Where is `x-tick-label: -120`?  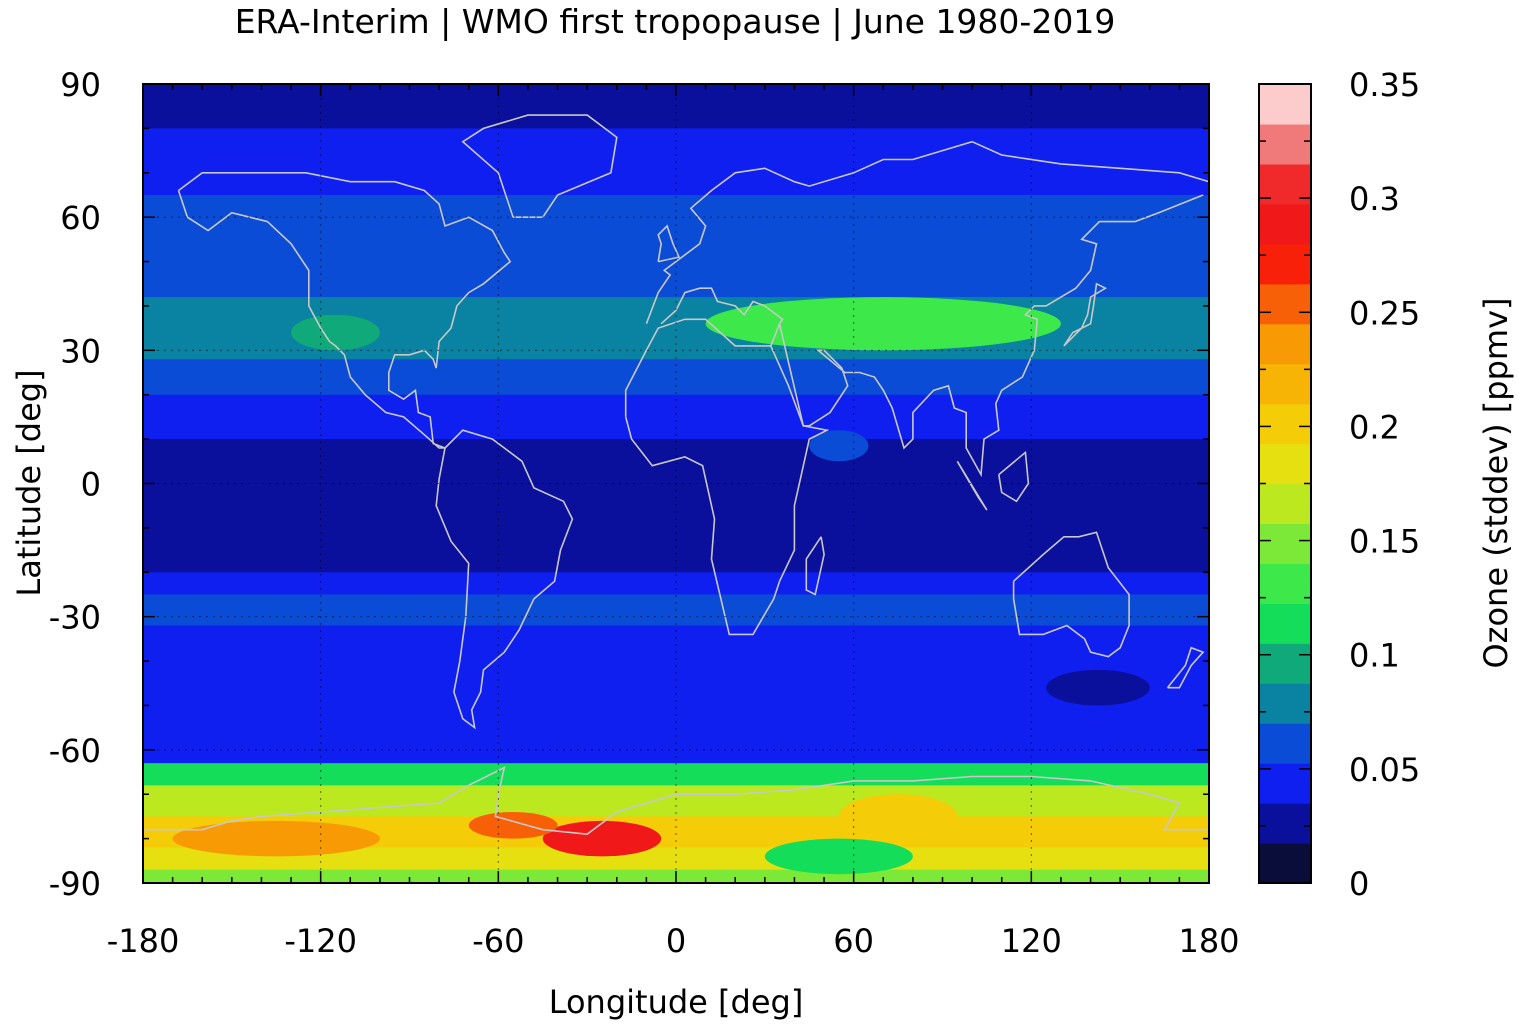 x-tick-label: -120 is located at coordinates (320, 941).